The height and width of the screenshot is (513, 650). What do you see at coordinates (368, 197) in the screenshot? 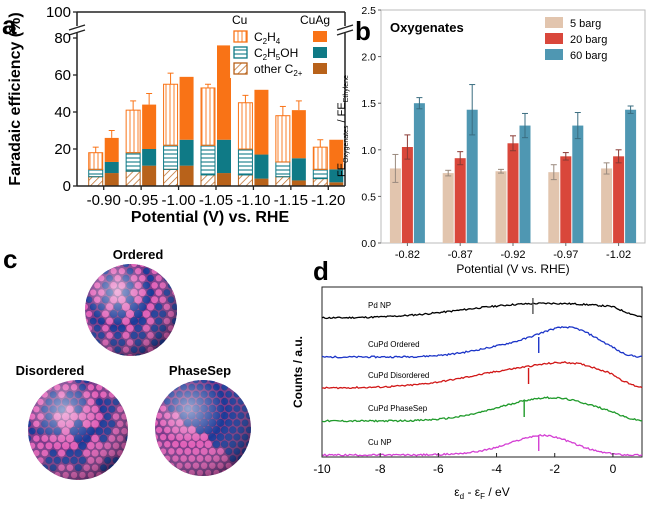
I see `y-tick-label: 0.5` at bounding box center [368, 197].